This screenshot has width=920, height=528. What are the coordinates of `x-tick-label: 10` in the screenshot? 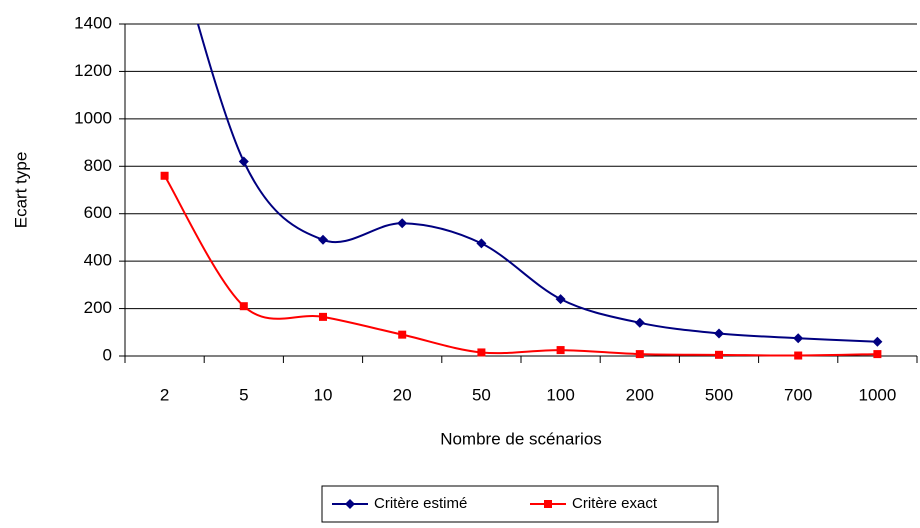 It's located at (323, 394).